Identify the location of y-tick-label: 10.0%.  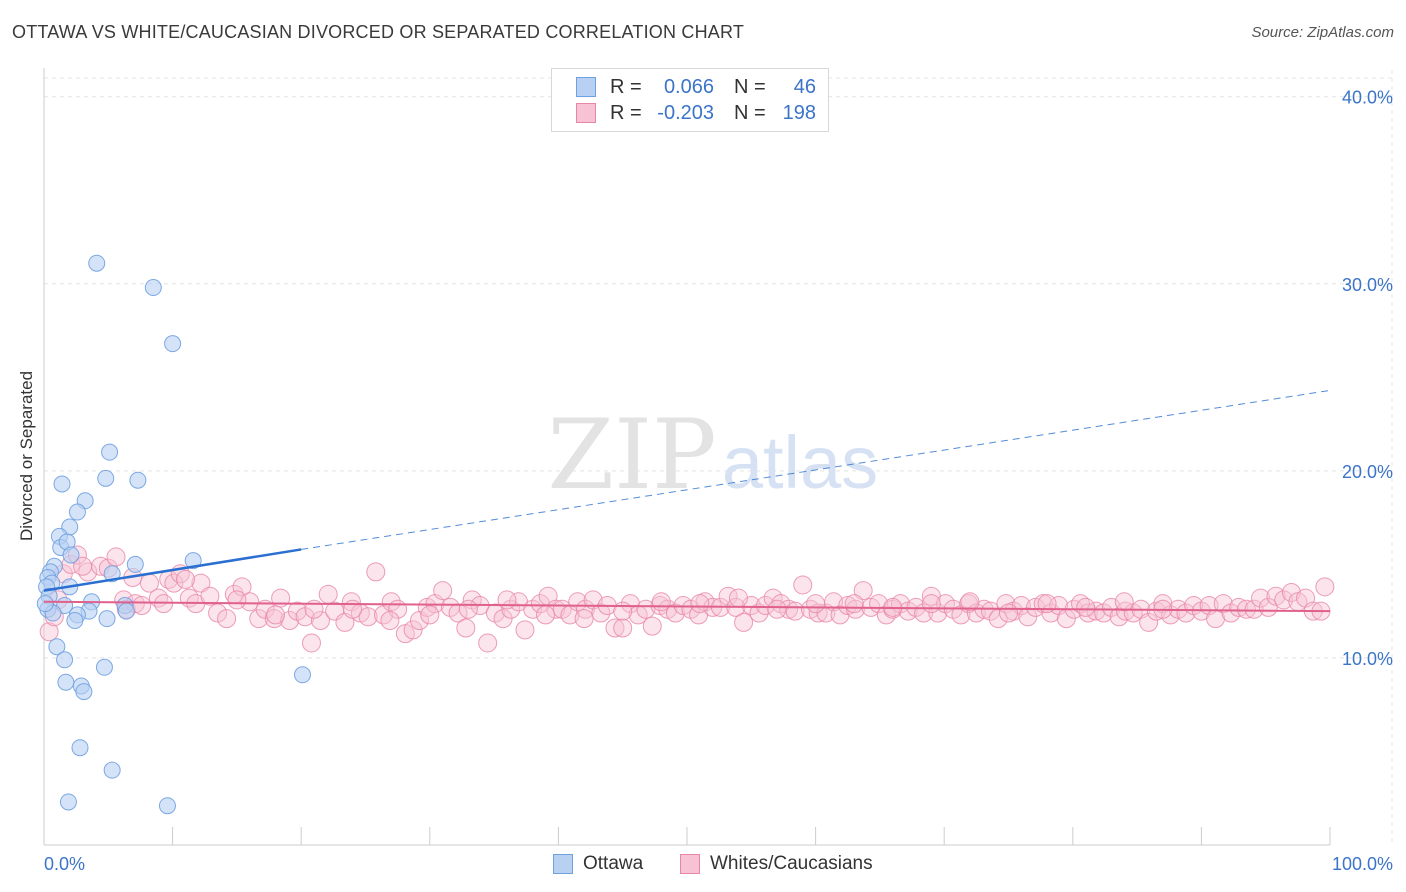
(1367, 659).